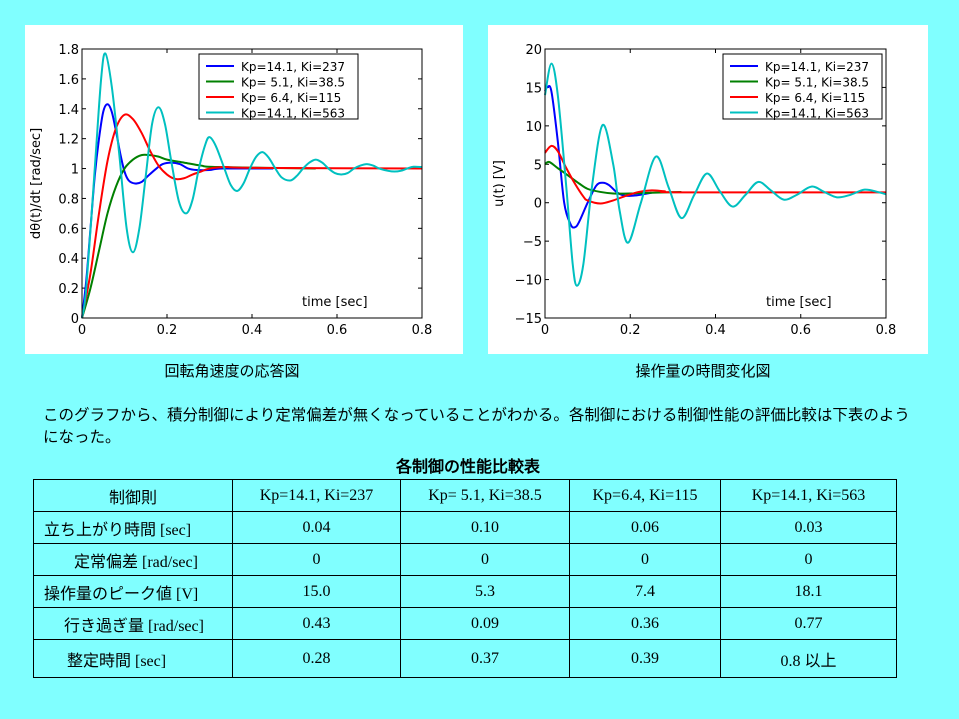 The image size is (959, 719). What do you see at coordinates (316, 495) in the screenshot?
I see `header-cell: Kp=14.1, Ki=237` at bounding box center [316, 495].